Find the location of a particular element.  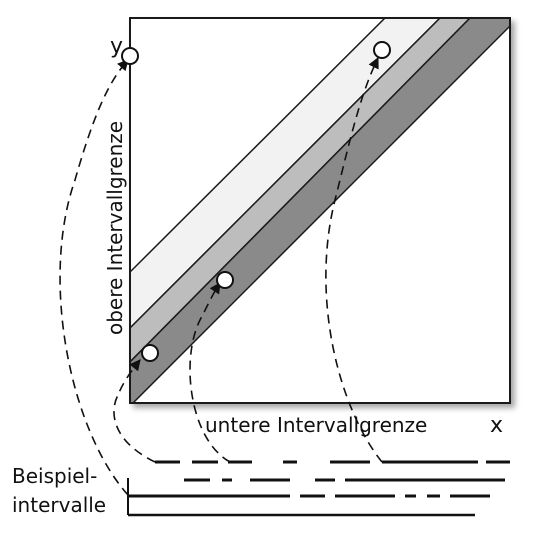

point-mid is located at coordinates (225, 280).